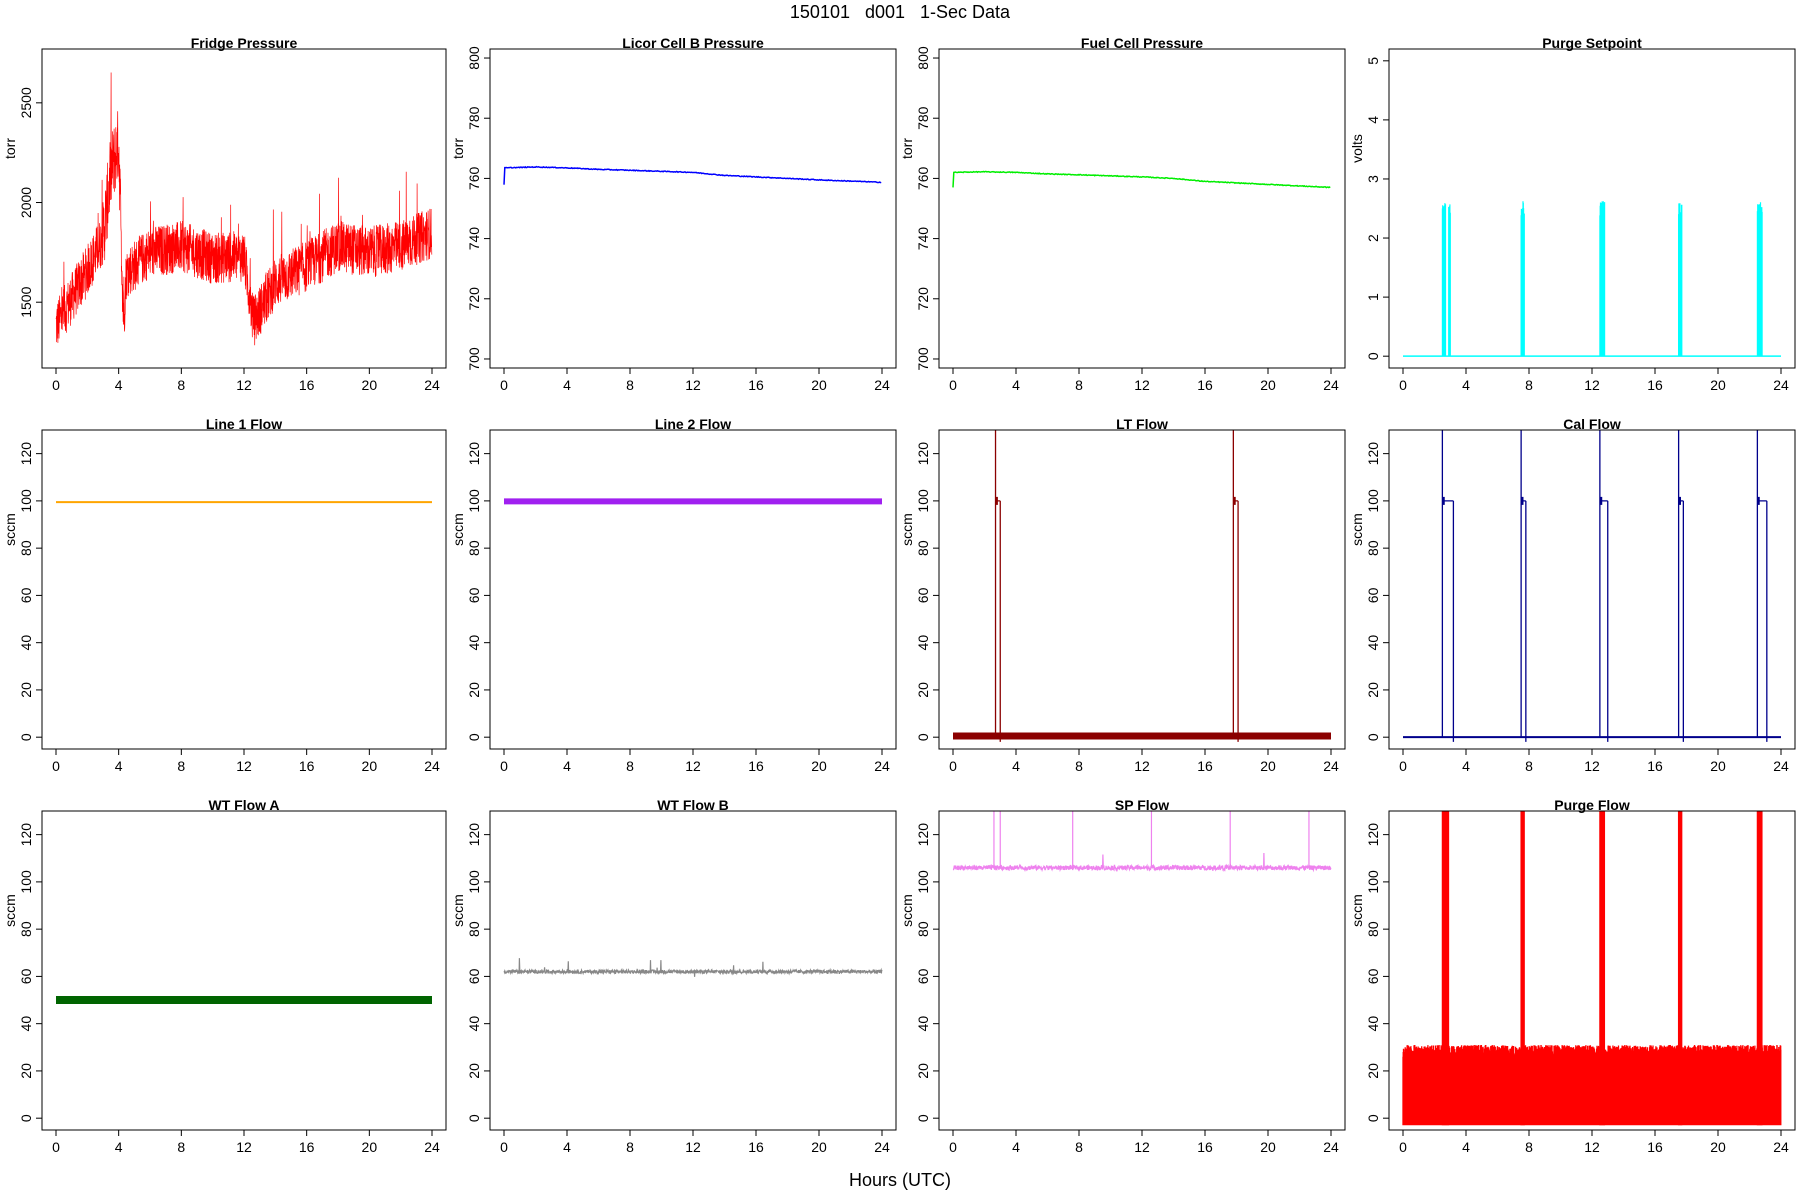 The height and width of the screenshot is (1200, 1800). I want to click on y-tick-label: 4, so click(1373, 120).